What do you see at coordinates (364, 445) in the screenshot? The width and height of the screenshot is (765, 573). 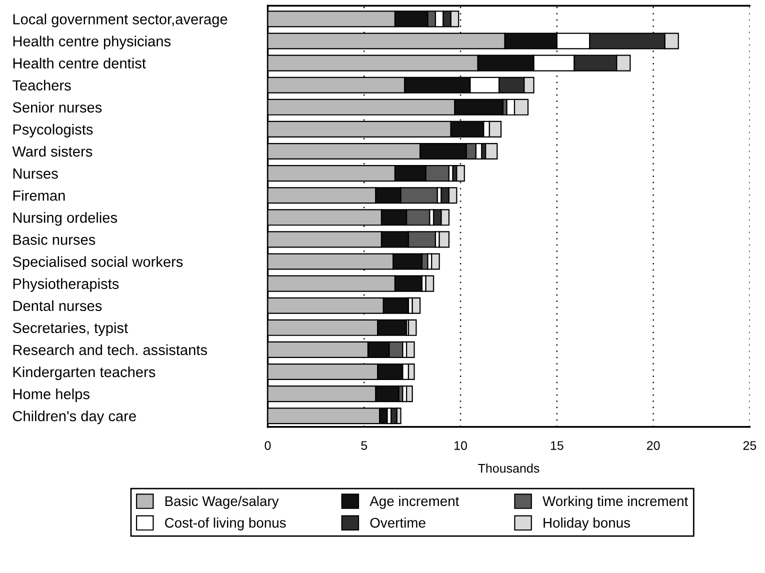 I see `x-tick-label: 5` at bounding box center [364, 445].